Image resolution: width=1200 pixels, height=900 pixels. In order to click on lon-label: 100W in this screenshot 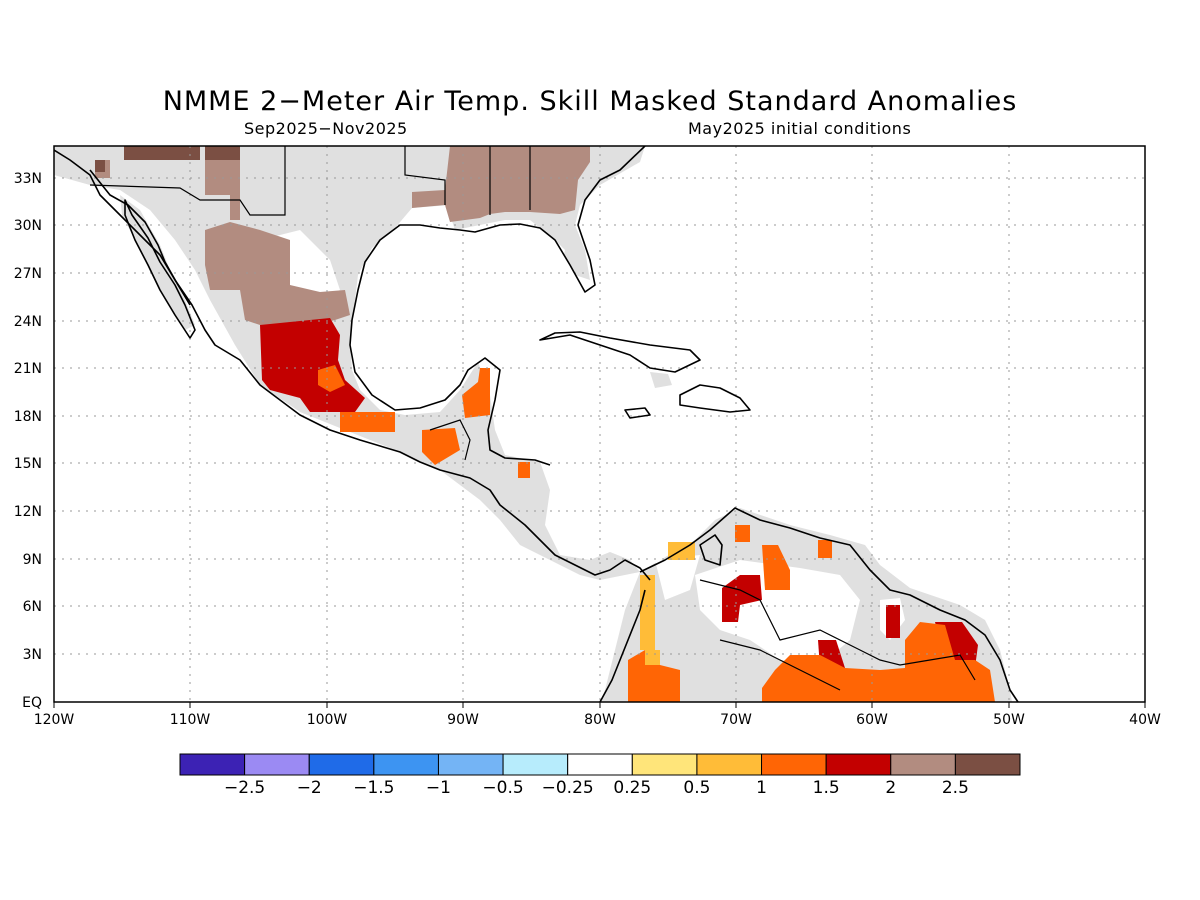, I will do `click(327, 720)`.